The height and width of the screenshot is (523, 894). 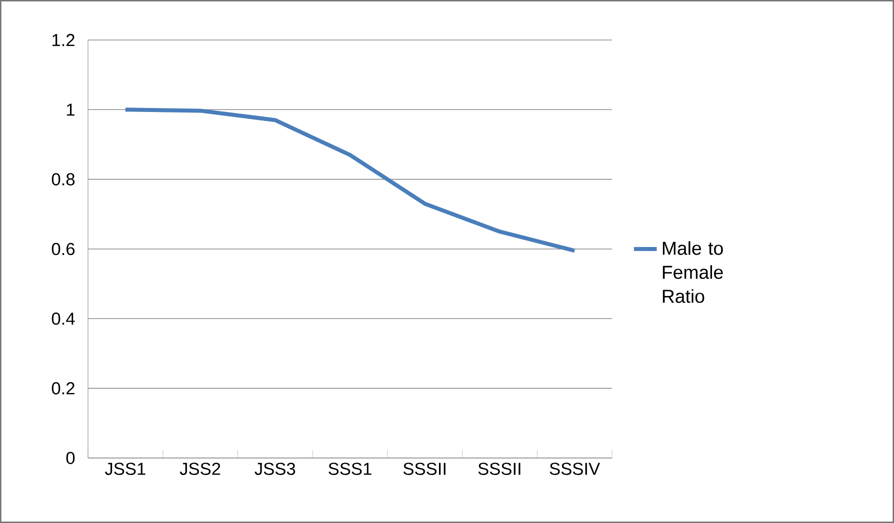 What do you see at coordinates (692, 272) in the screenshot?
I see `legend-label: Male to Female Ratio` at bounding box center [692, 272].